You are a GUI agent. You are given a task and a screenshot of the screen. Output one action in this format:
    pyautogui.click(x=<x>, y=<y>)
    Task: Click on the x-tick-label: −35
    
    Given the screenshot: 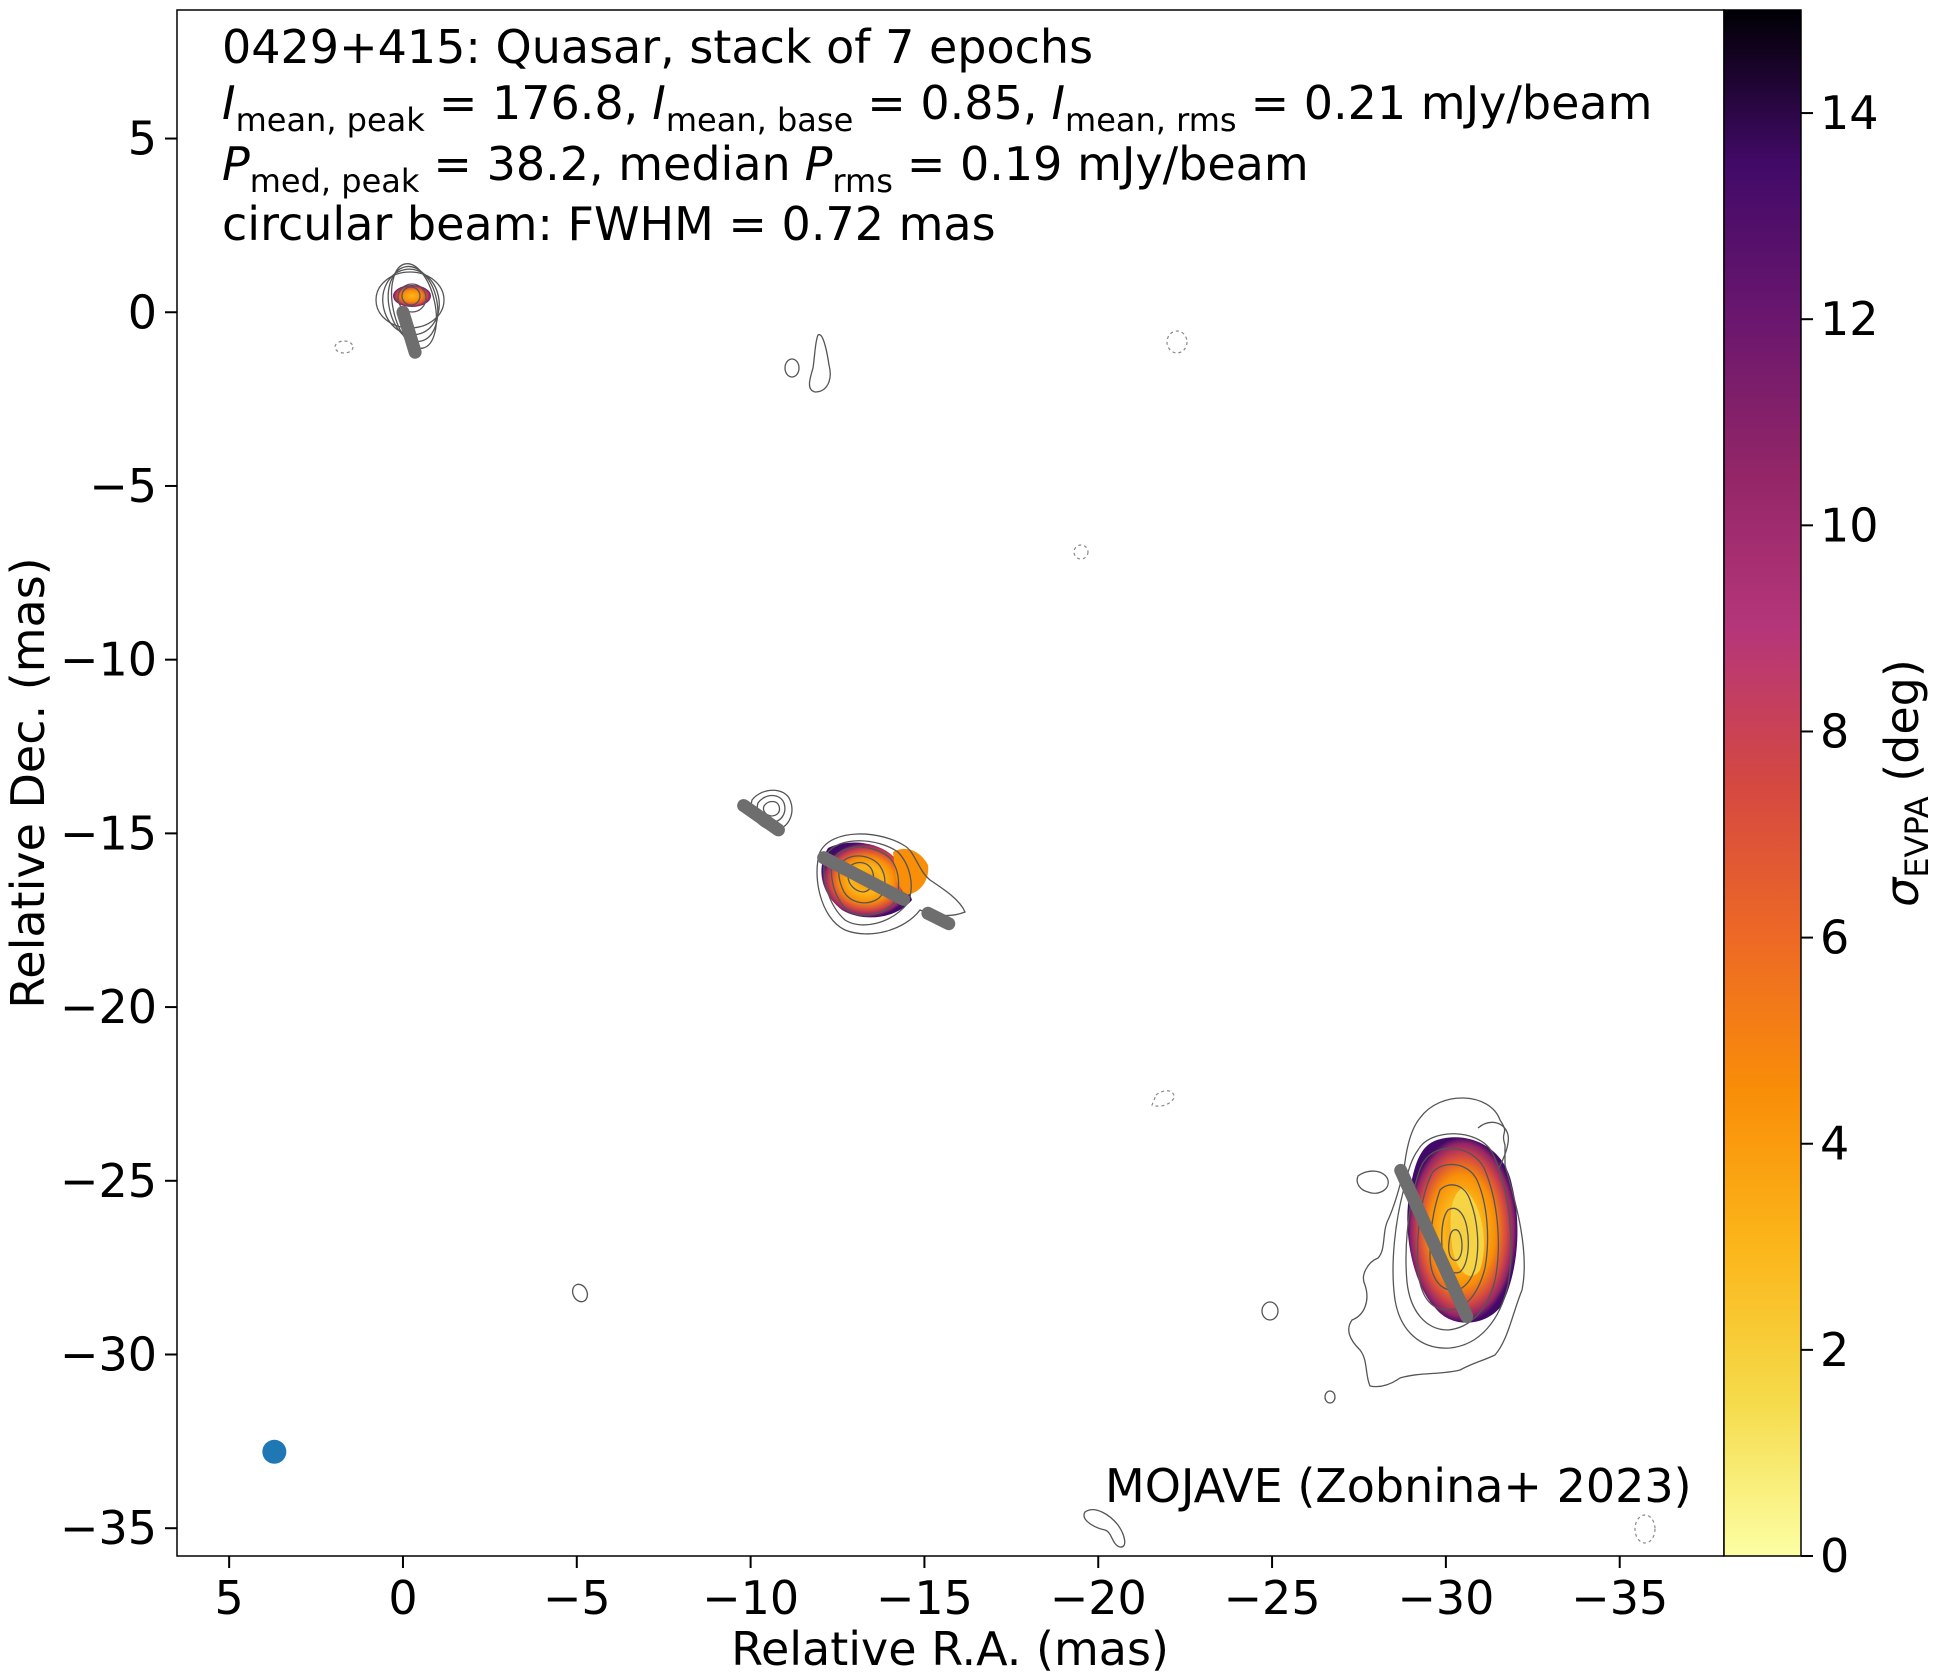 What is the action you would take?
    pyautogui.click(x=1619, y=1598)
    